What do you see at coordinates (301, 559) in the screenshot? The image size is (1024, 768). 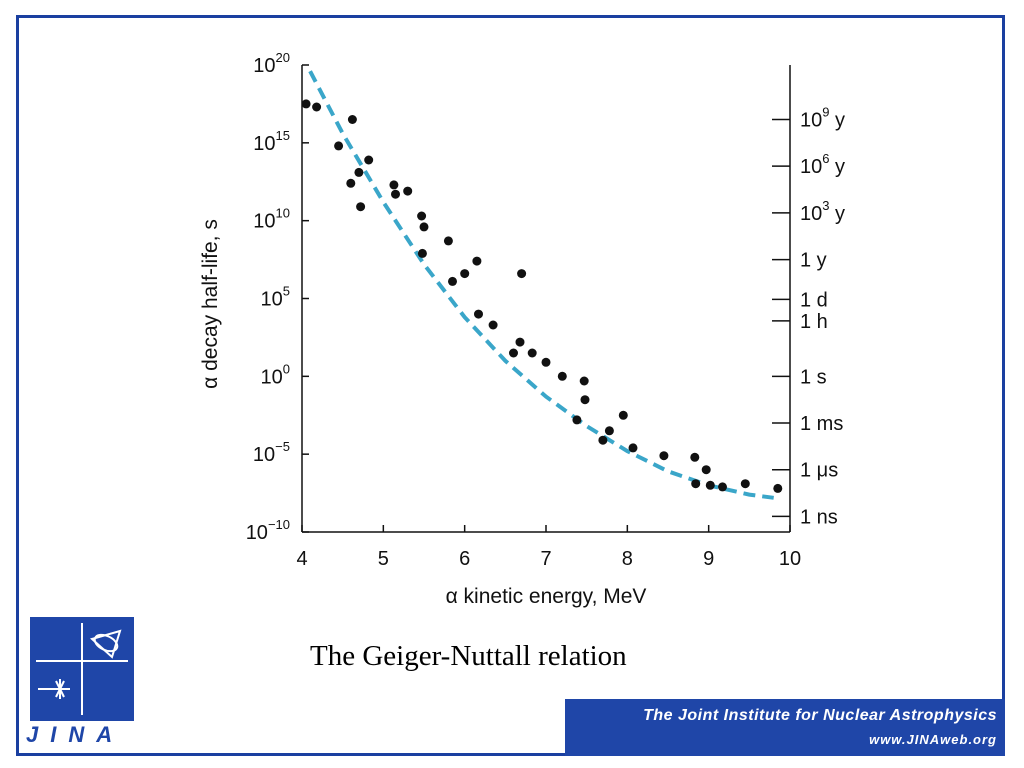 I see `x-tick-label: 4` at bounding box center [301, 559].